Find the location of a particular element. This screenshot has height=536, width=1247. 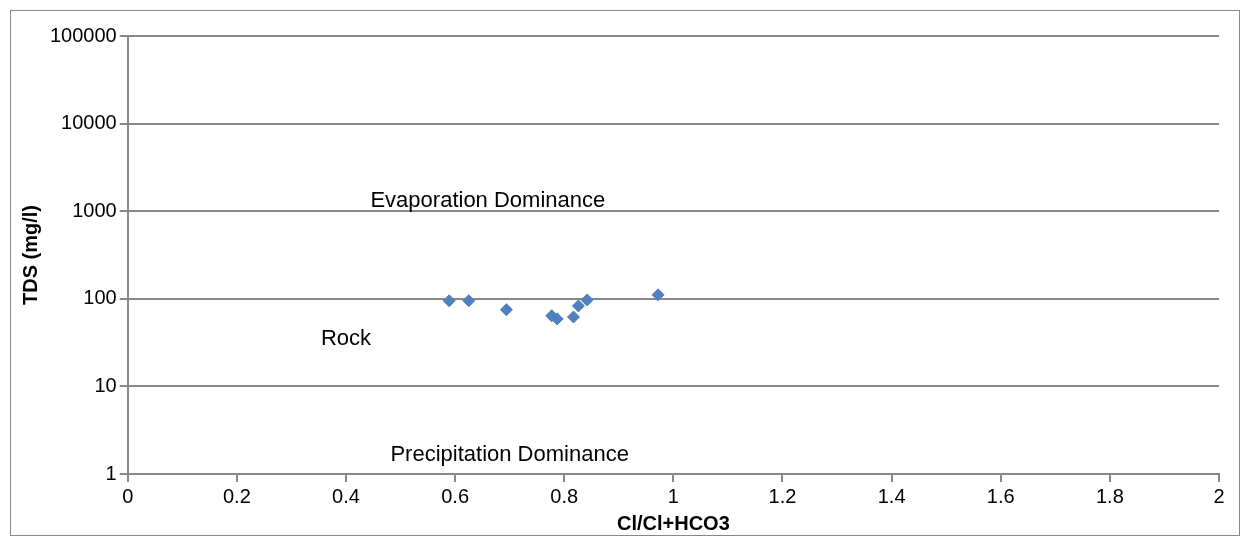

x-tick-label: 2 is located at coordinates (1219, 495).